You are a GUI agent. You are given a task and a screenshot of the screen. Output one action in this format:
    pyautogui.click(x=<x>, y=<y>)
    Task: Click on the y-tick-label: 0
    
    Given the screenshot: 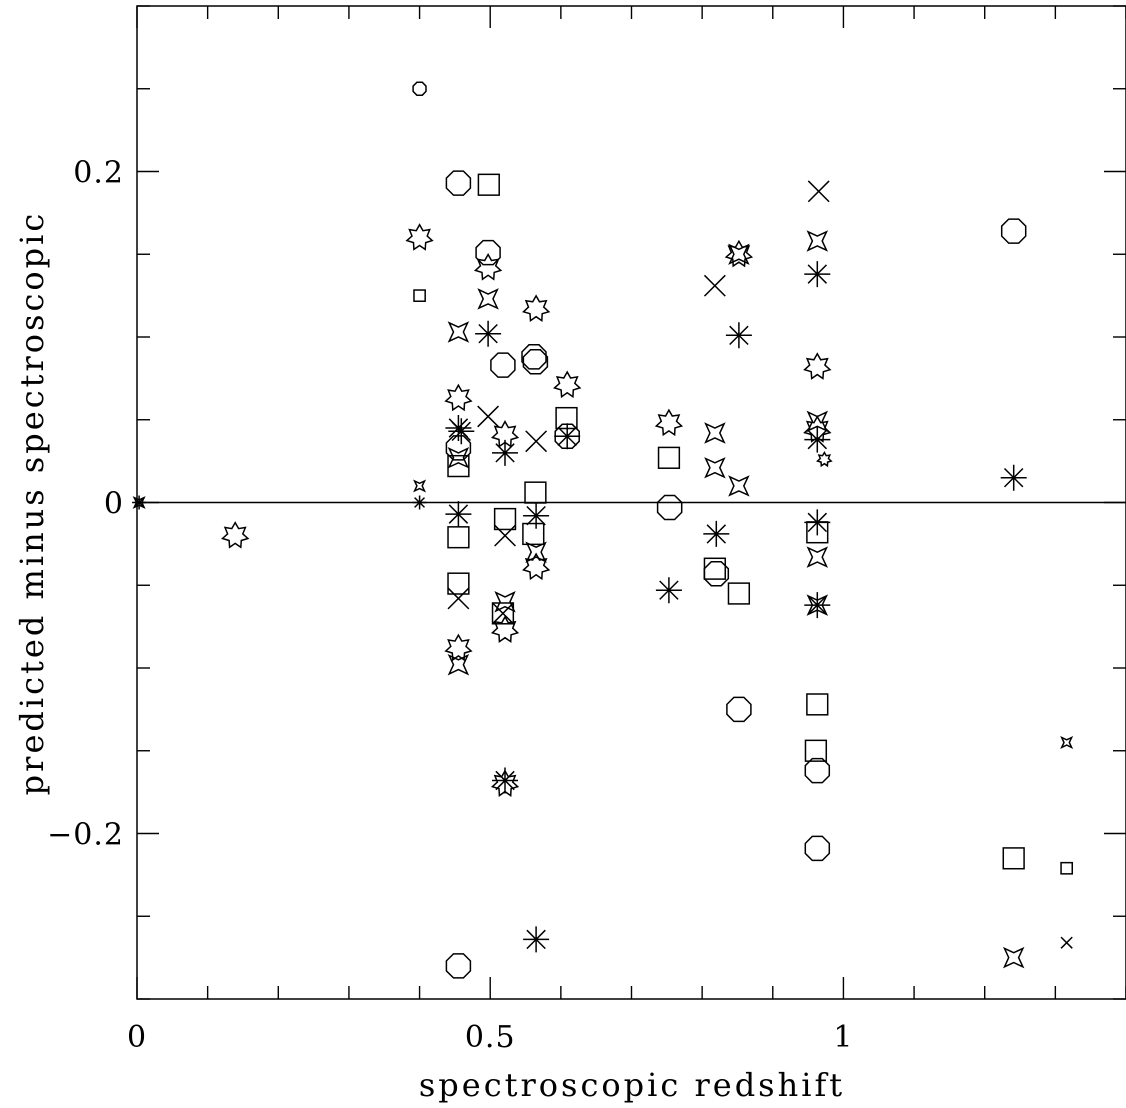 What is the action you would take?
    pyautogui.click(x=114, y=504)
    